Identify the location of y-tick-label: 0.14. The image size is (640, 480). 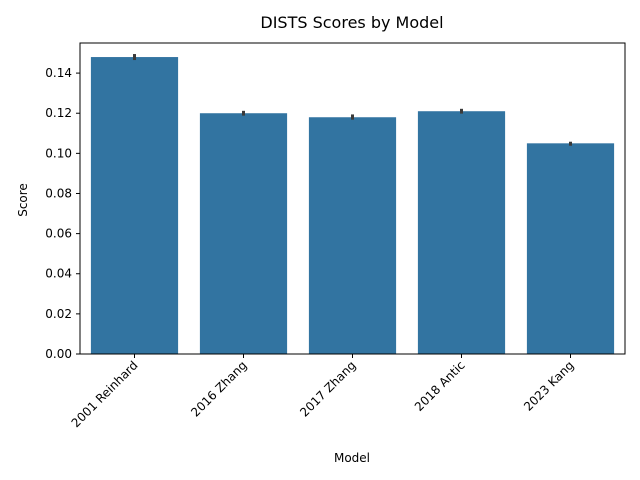
(58, 73).